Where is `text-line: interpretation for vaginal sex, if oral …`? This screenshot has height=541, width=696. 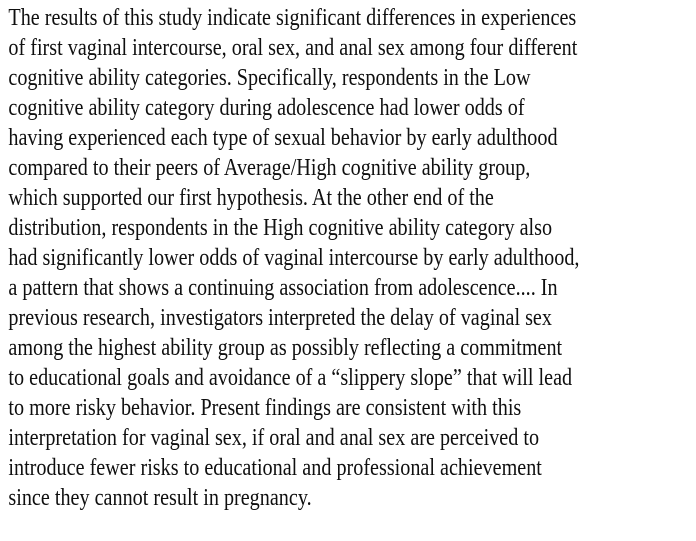 text-line: interpretation for vaginal sex, if oral … is located at coordinates (274, 438).